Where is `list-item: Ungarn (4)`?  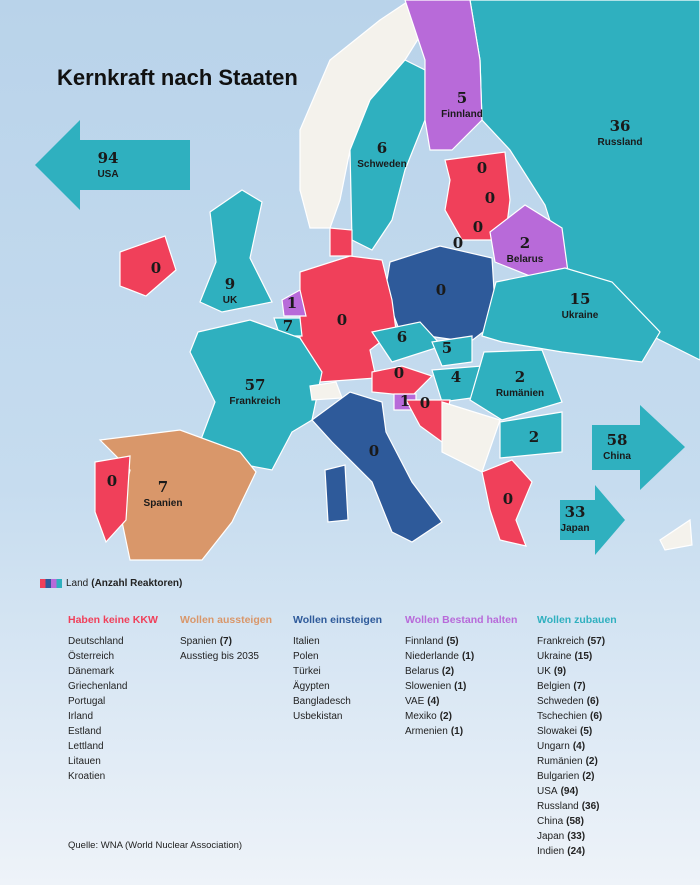 list-item: Ungarn (4) is located at coordinates (577, 746).